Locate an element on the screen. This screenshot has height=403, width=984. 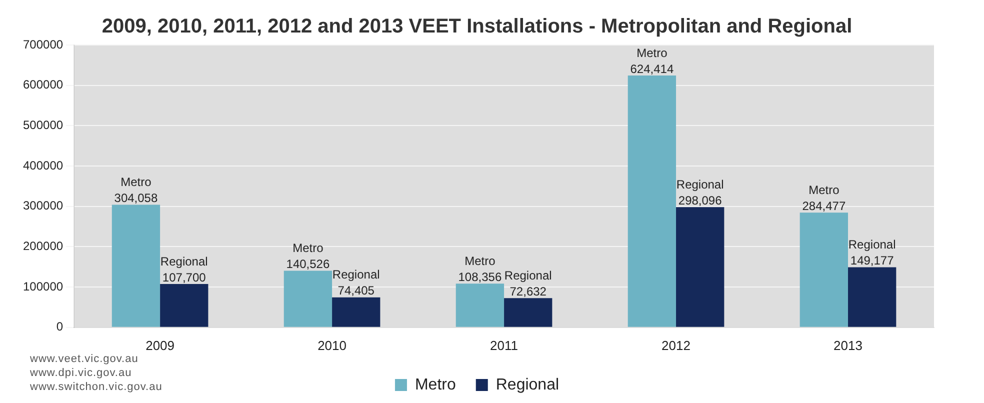
x-tick-label: 2011 is located at coordinates (504, 345).